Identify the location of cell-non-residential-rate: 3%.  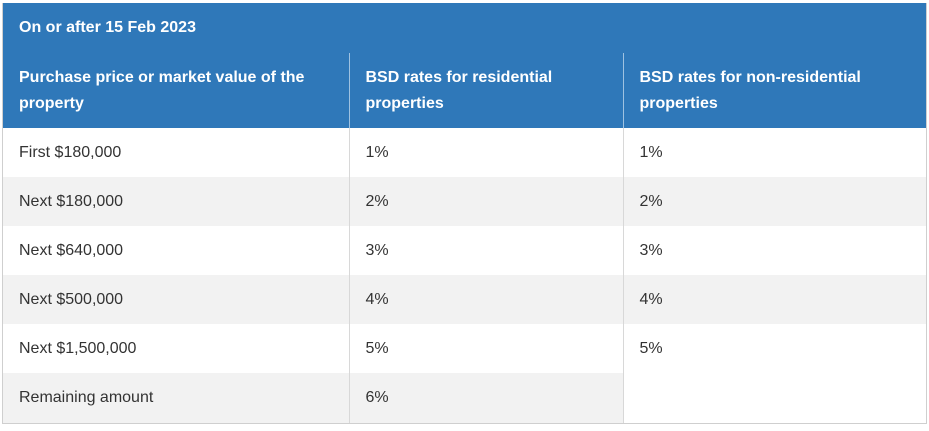
(774, 250).